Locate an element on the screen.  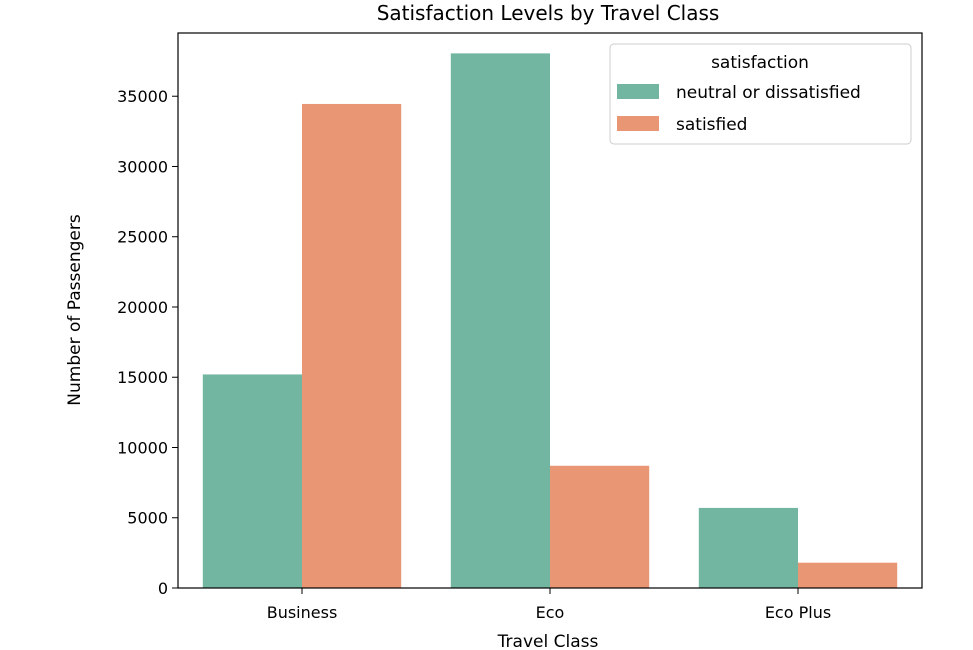
x-axis-ticks: Business Eco Eco Plus is located at coordinates (549, 605).